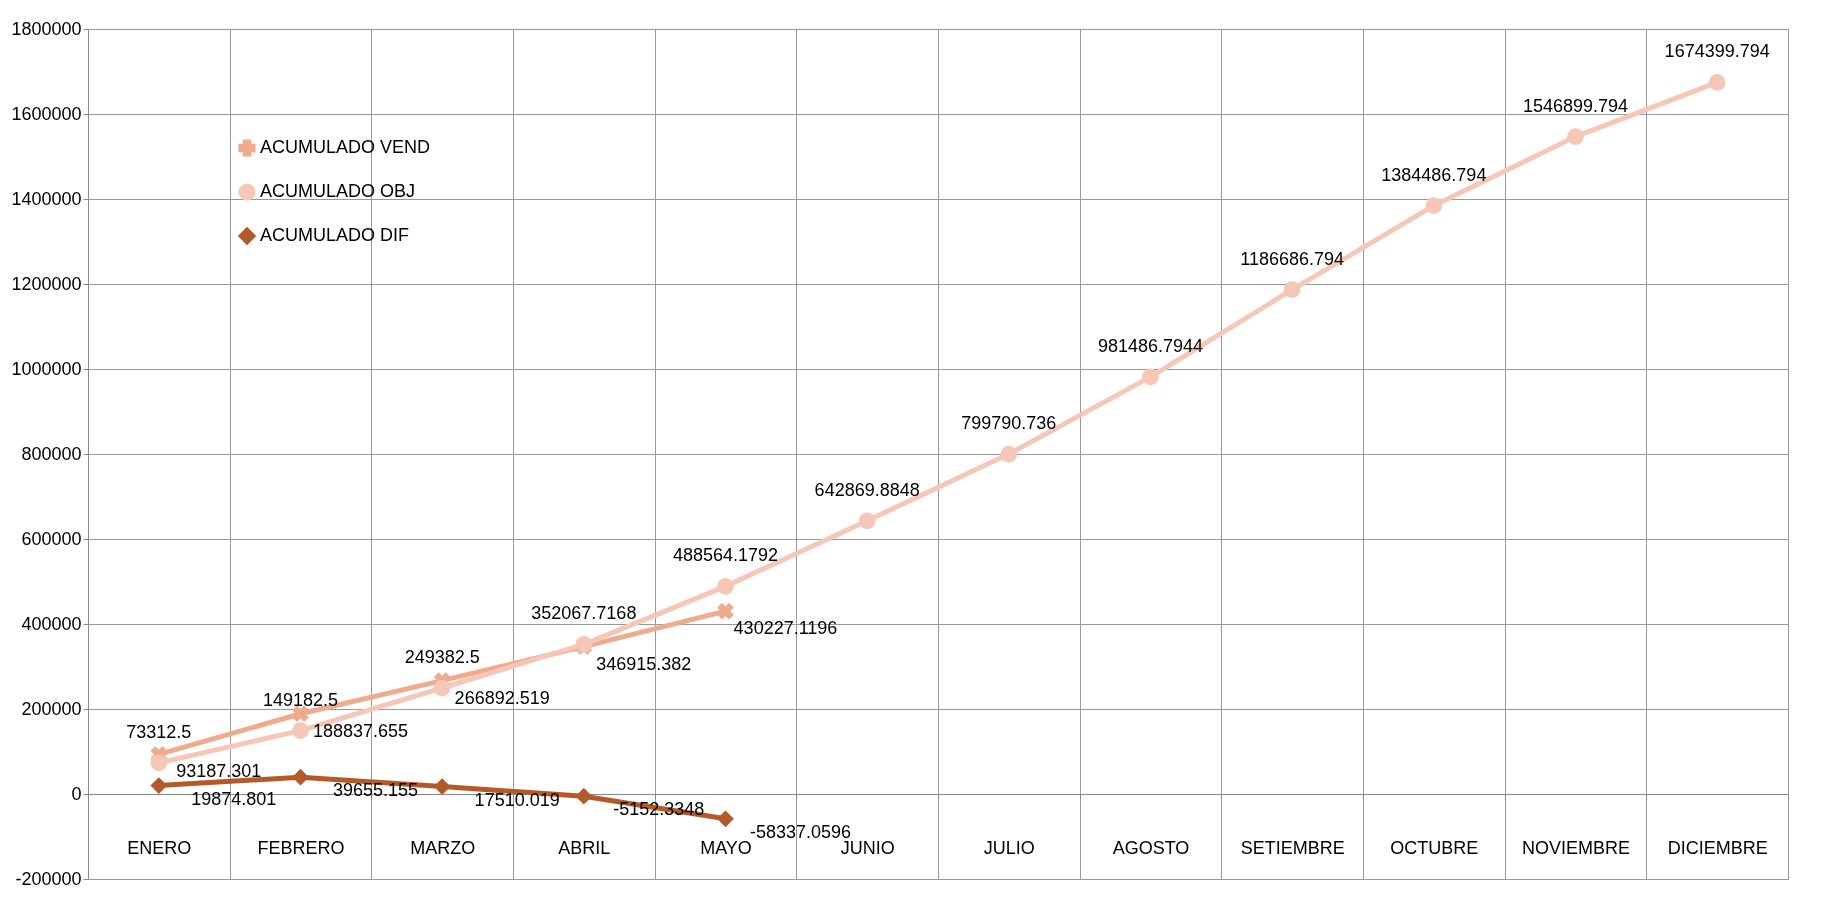  I want to click on x-tick-label: SETIEMBRE, so click(1292, 847).